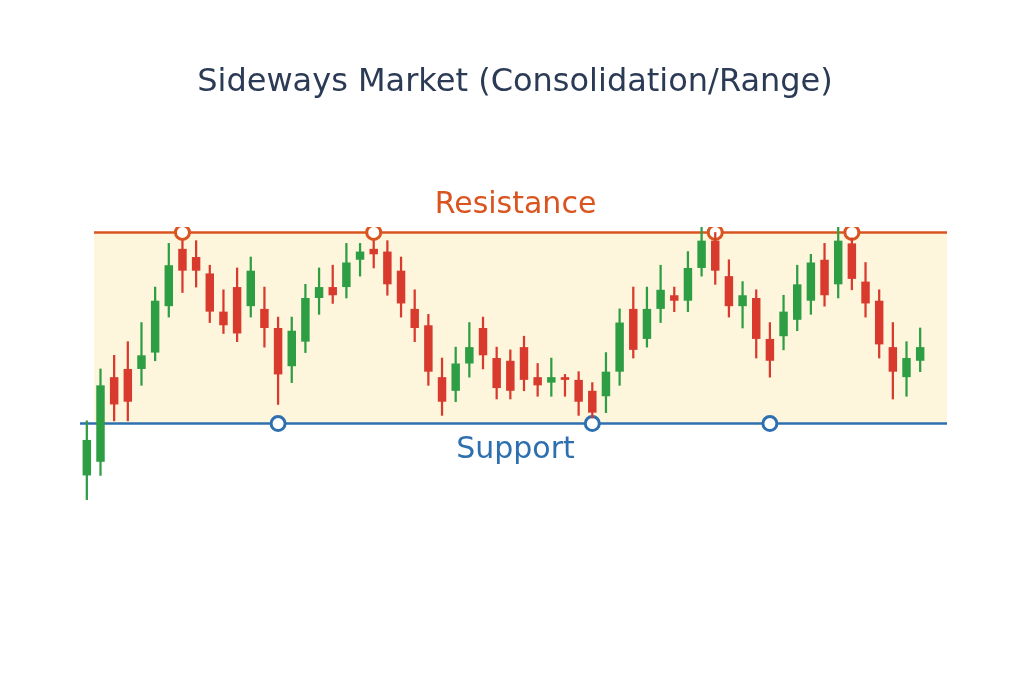 Image resolution: width=1024 pixels, height=683 pixels. What do you see at coordinates (515, 80) in the screenshot?
I see `chart-title: Sideways Market (Consolidation/Range)` at bounding box center [515, 80].